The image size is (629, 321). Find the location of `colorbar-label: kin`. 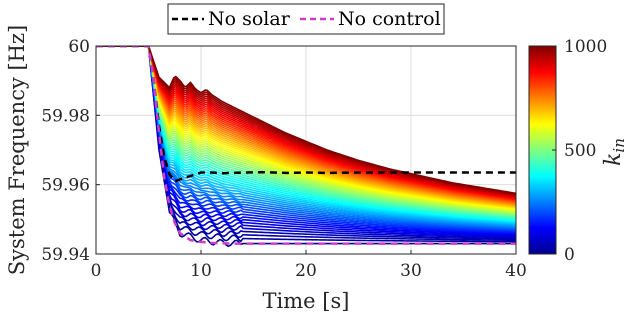

colorbar-label: kin is located at coordinates (614, 152).